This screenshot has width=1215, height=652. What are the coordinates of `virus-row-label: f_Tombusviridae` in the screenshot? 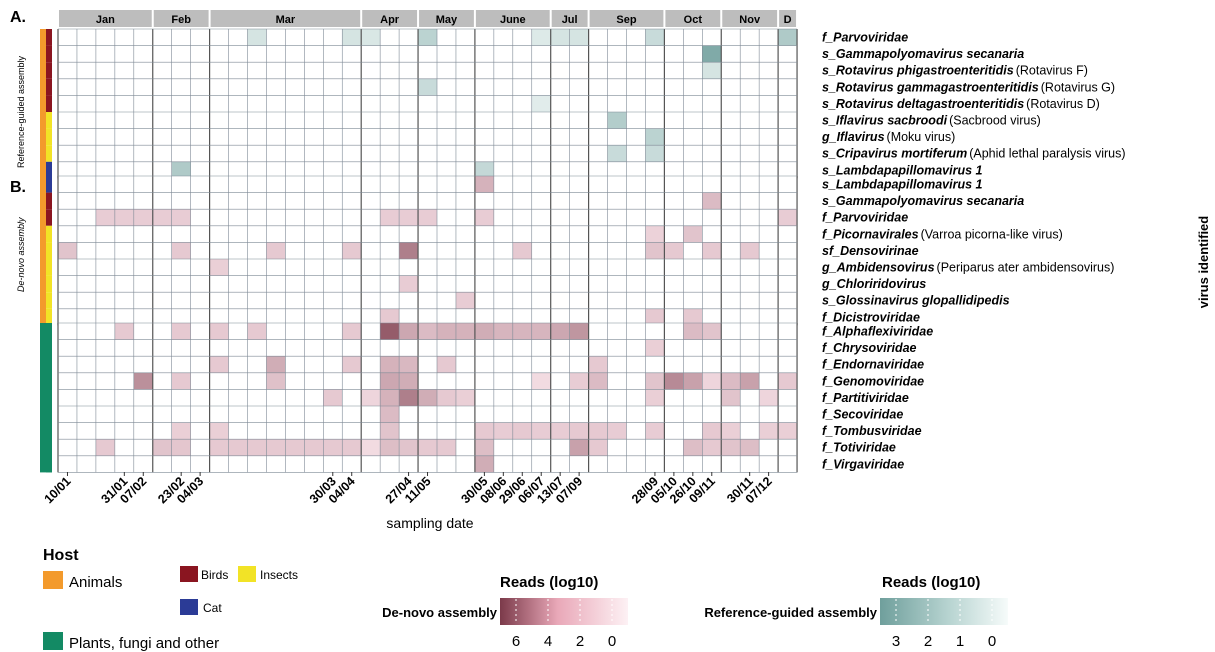 It's located at (872, 431).